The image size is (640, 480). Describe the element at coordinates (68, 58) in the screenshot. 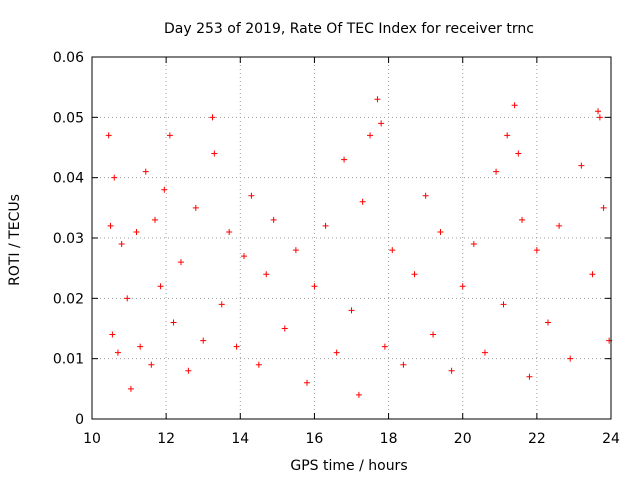

I see `y-tick-label: 0.06` at that location.